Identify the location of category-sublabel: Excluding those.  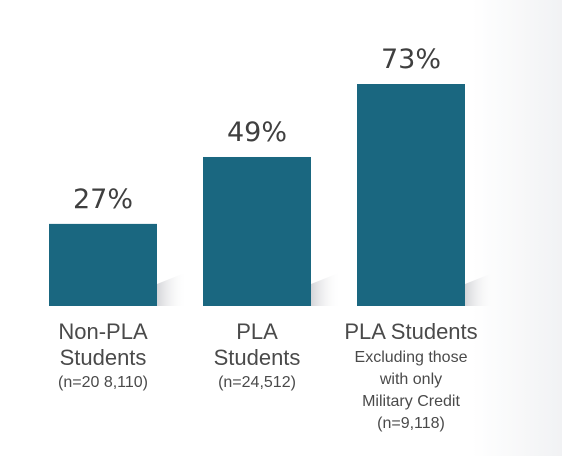
(411, 357).